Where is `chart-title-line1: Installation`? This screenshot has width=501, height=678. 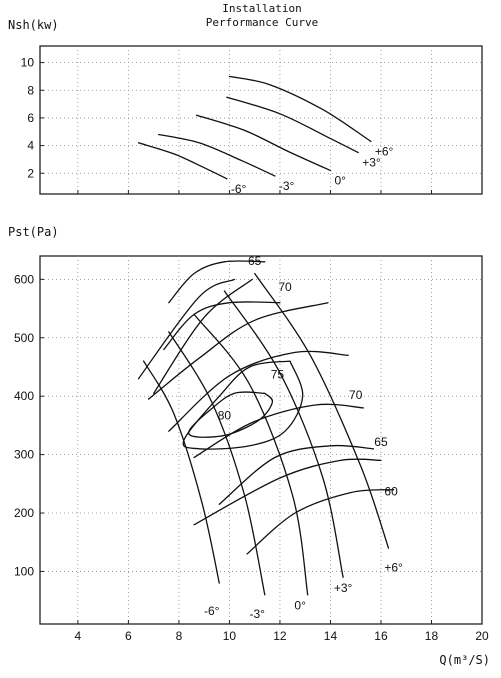
chart-title-line1: Installation is located at coordinates (261, 8).